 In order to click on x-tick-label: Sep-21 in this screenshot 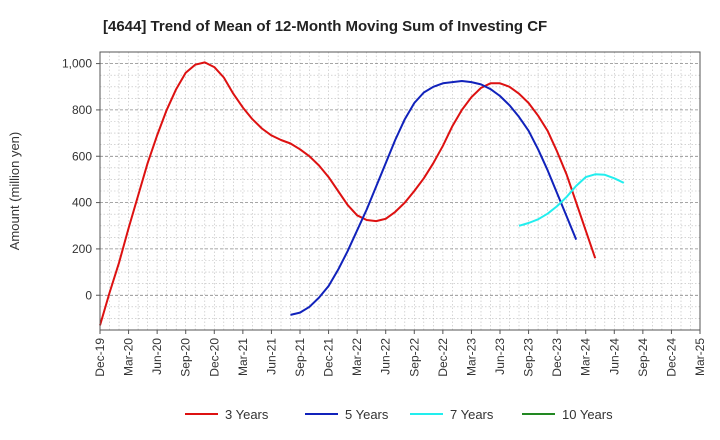, I will do `click(300, 357)`.